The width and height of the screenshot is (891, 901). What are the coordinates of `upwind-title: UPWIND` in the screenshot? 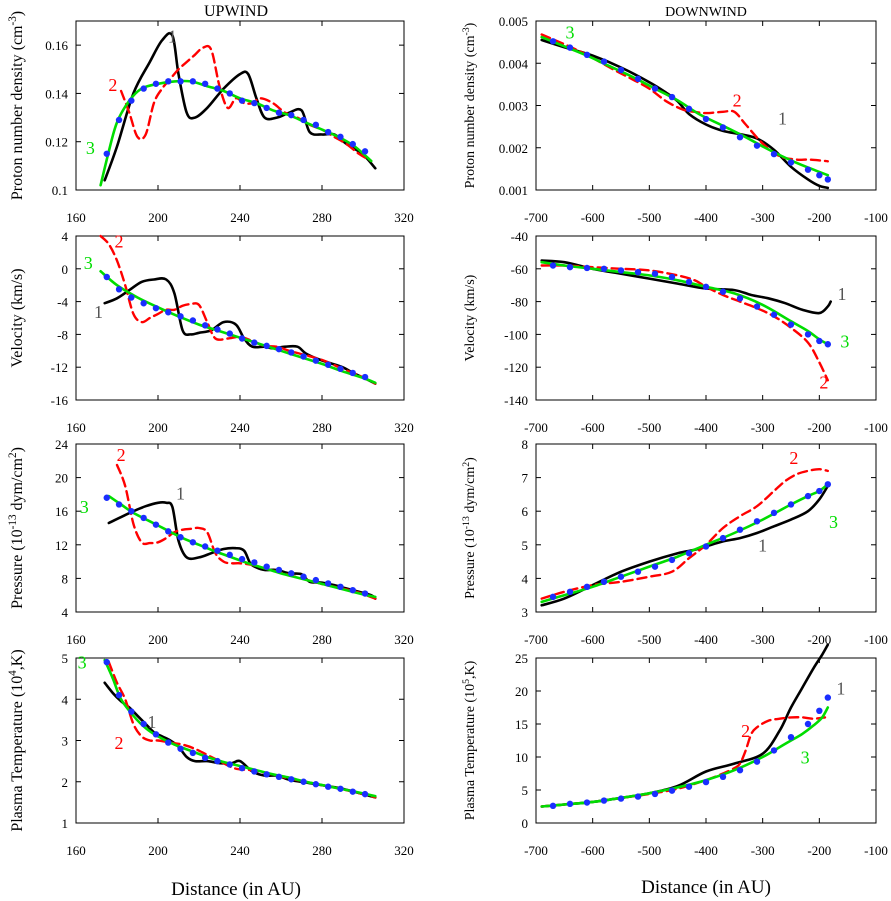 It's located at (236, 11).